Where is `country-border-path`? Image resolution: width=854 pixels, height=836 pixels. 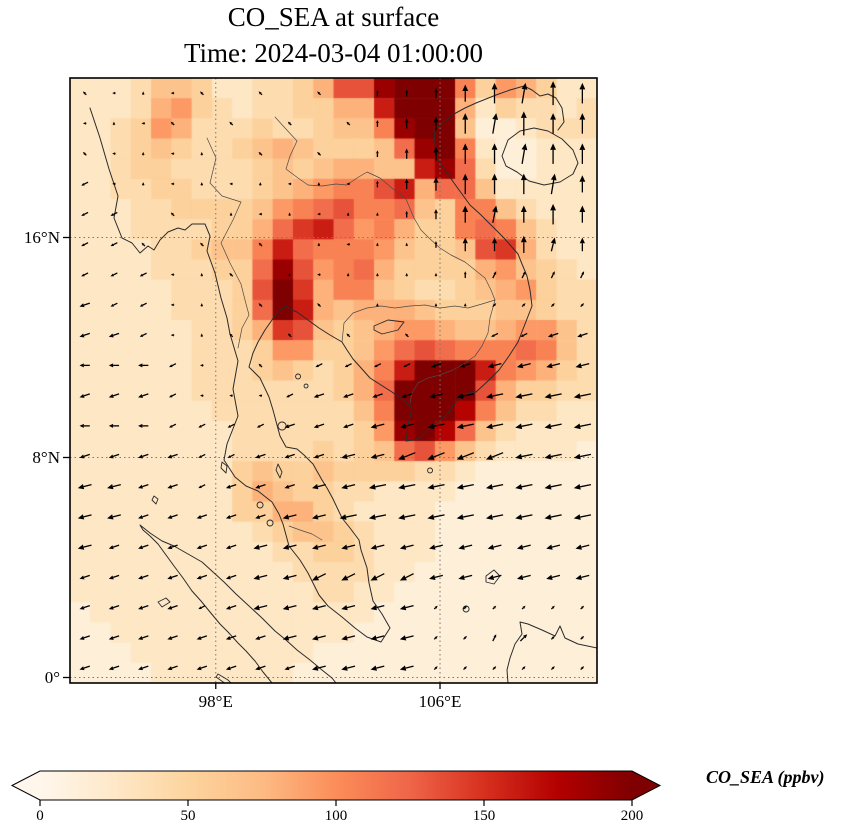 country-border-path is located at coordinates (305, 533).